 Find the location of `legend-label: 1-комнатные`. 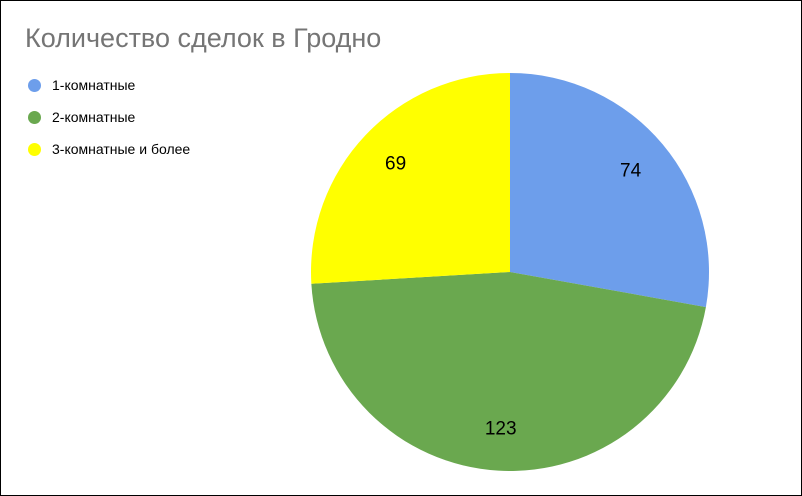

legend-label: 1-комнатные is located at coordinates (94, 85).